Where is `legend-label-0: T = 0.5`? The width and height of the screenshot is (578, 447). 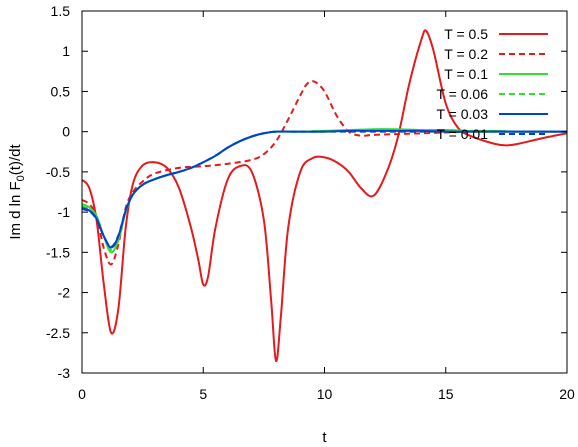 legend-label-0: T = 0.5 is located at coordinates (466, 34).